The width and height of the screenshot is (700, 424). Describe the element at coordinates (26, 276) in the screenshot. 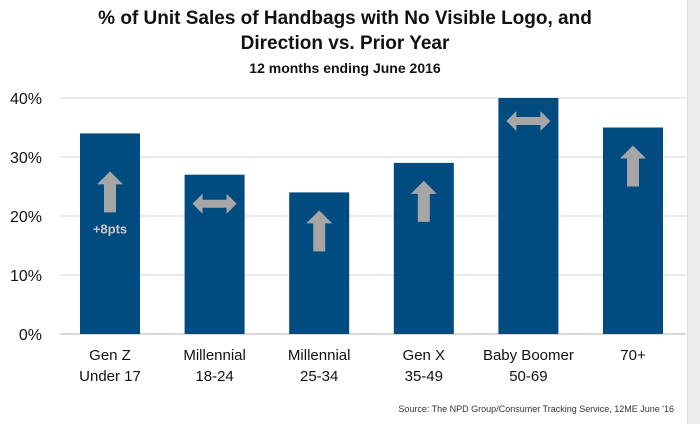

I see `y-tick-label: 10%` at that location.